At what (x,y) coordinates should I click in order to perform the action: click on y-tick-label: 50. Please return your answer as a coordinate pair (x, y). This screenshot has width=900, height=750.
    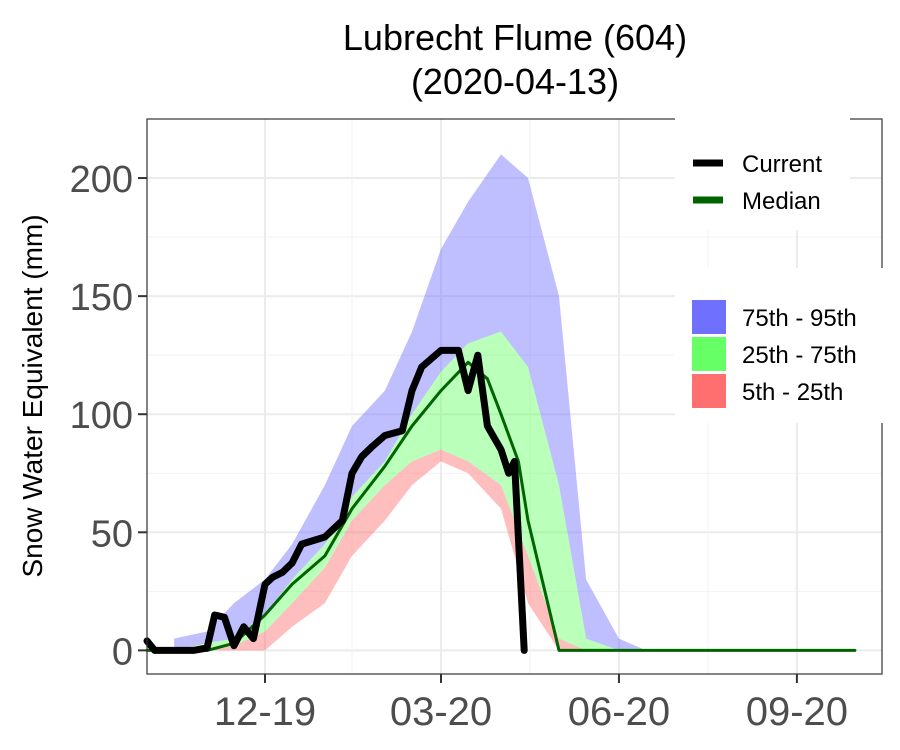
    Looking at the image, I should click on (112, 534).